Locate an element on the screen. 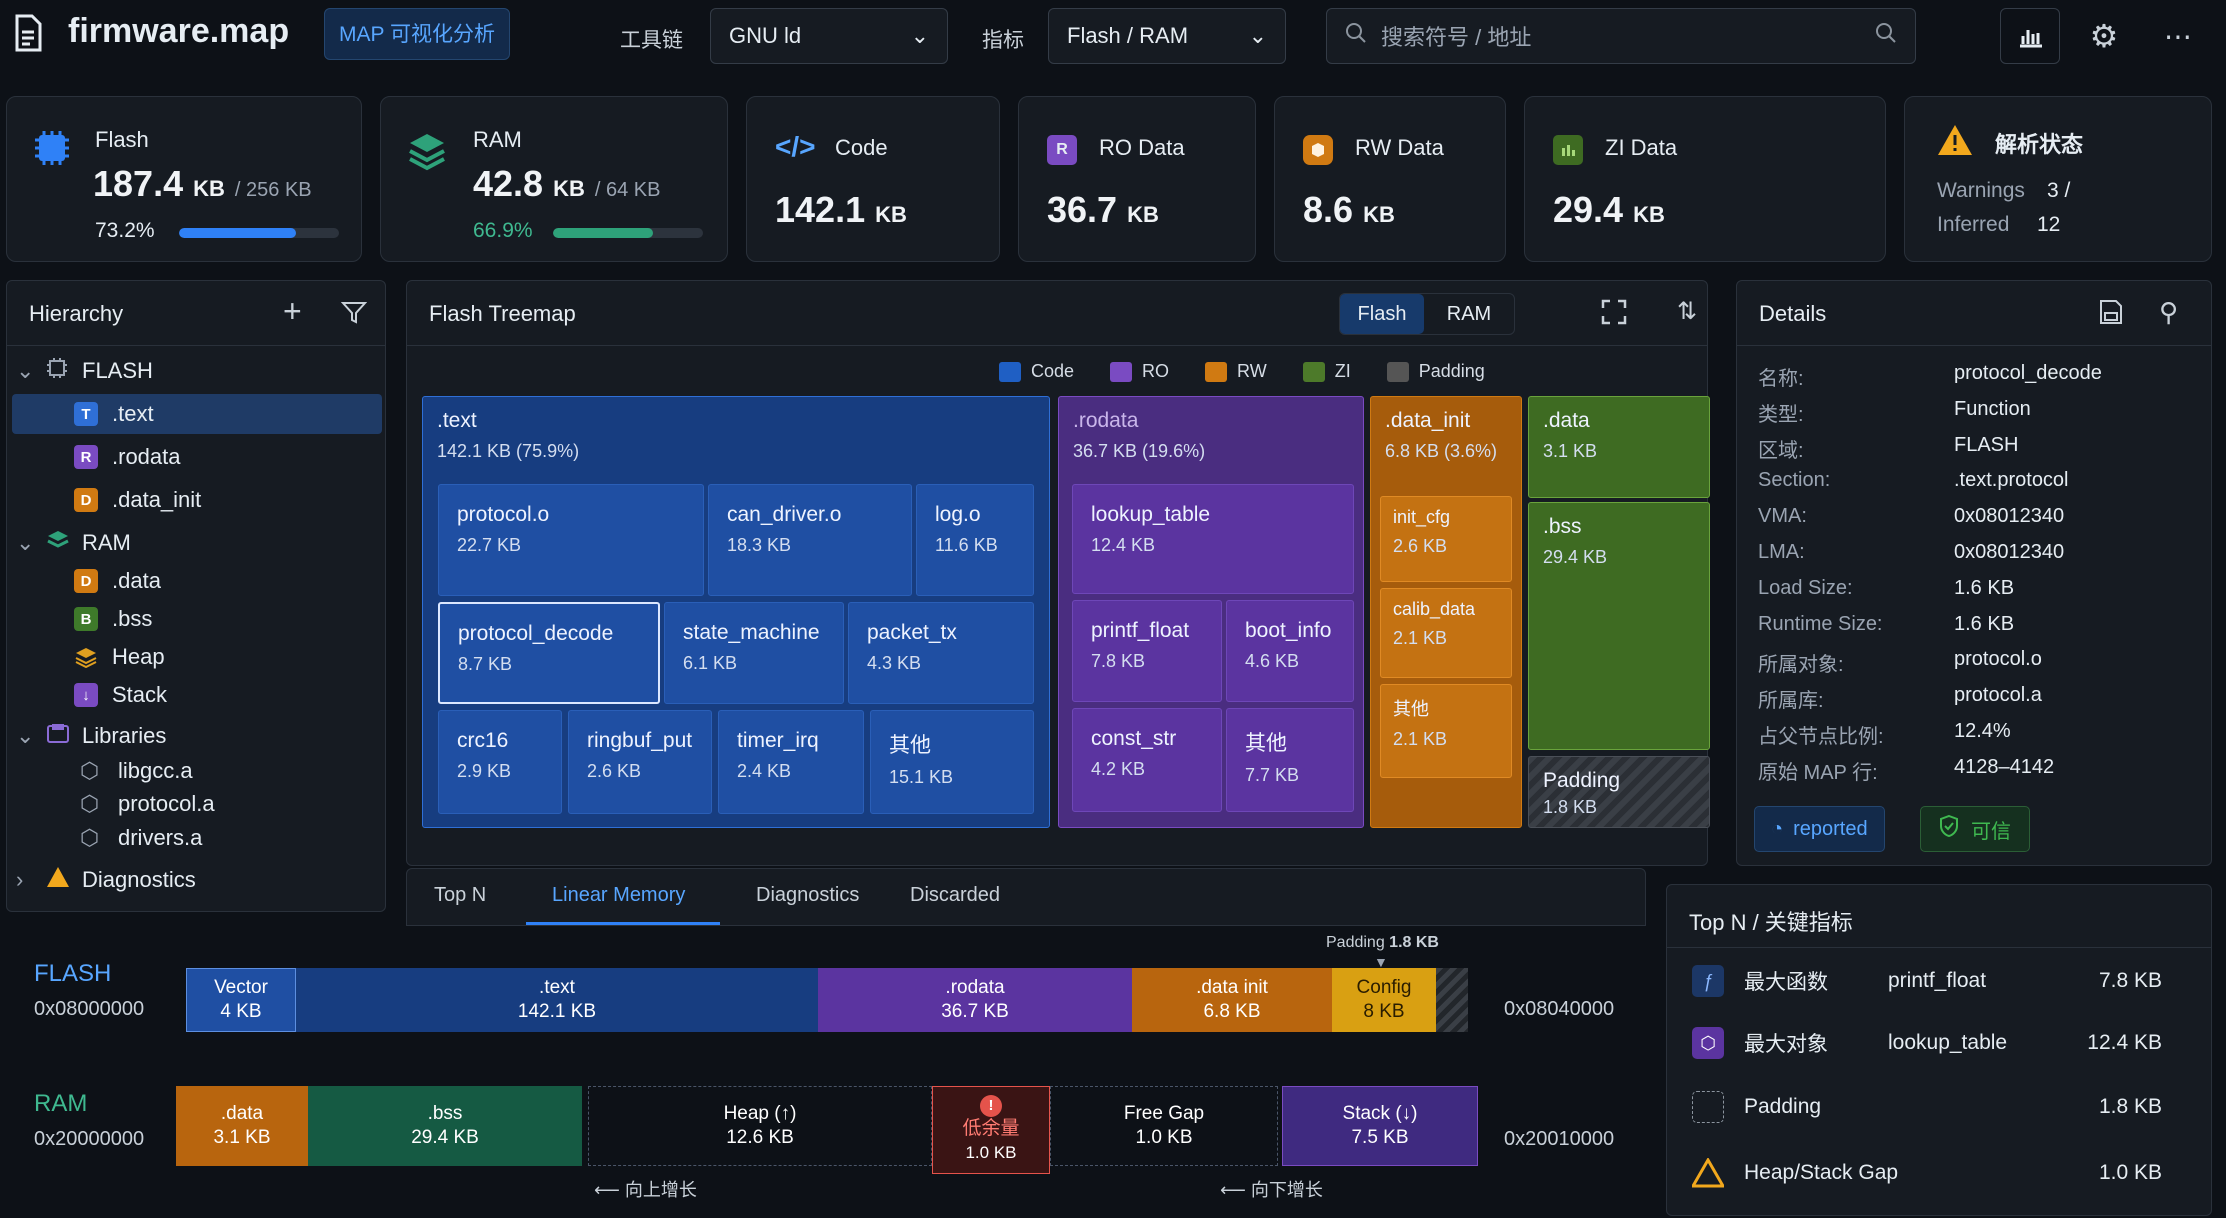 The height and width of the screenshot is (1218, 2226). kpi-label: RAM is located at coordinates (497, 139).